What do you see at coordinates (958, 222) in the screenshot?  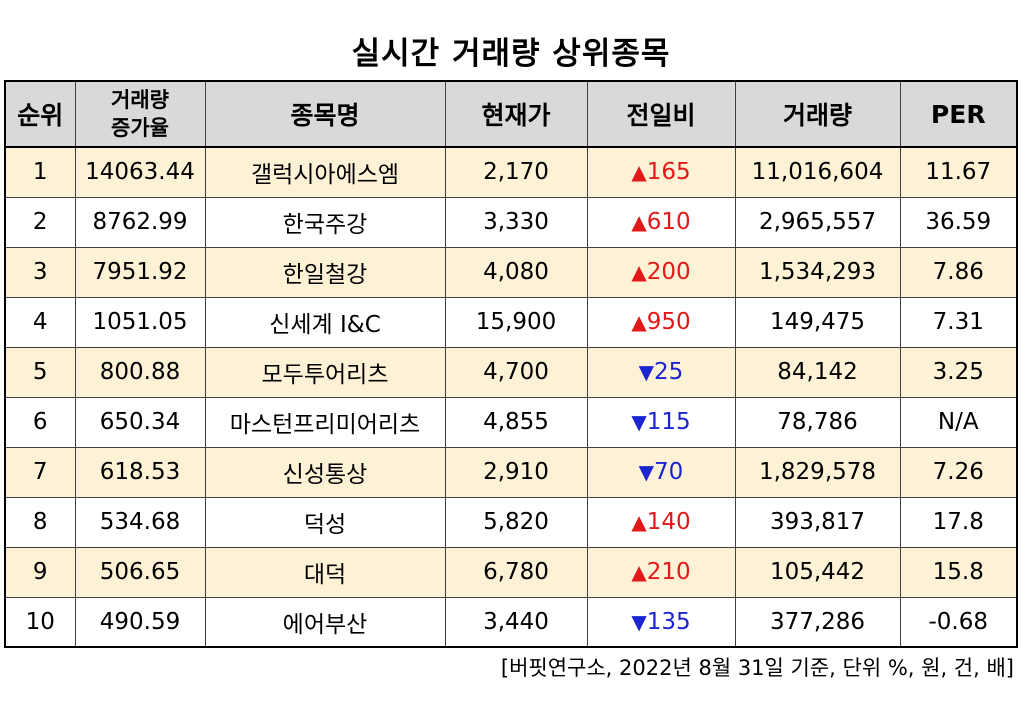 I see `cell-per: 36.59` at bounding box center [958, 222].